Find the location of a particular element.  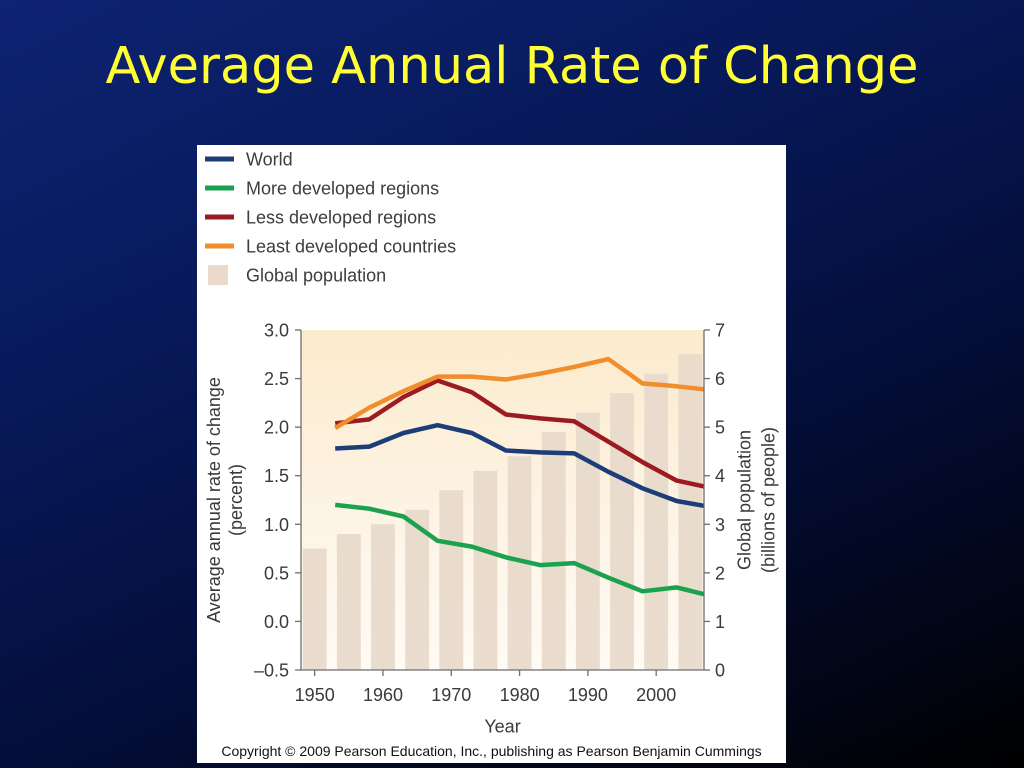

y2-tick-label: 2 is located at coordinates (720, 573).